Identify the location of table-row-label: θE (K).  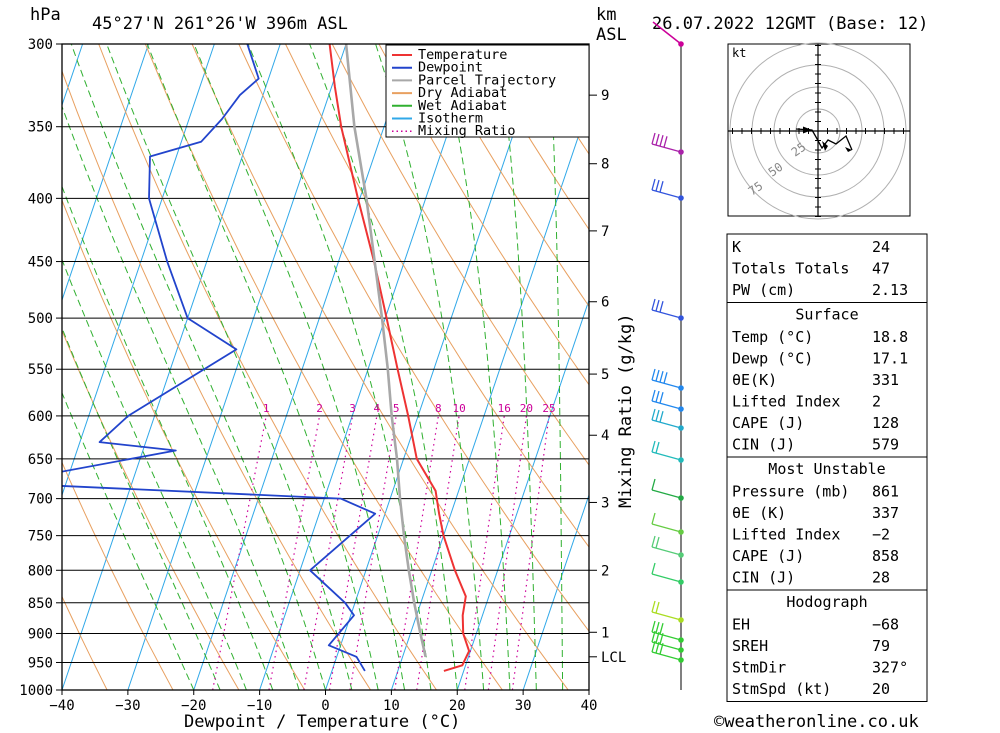
(759, 513).